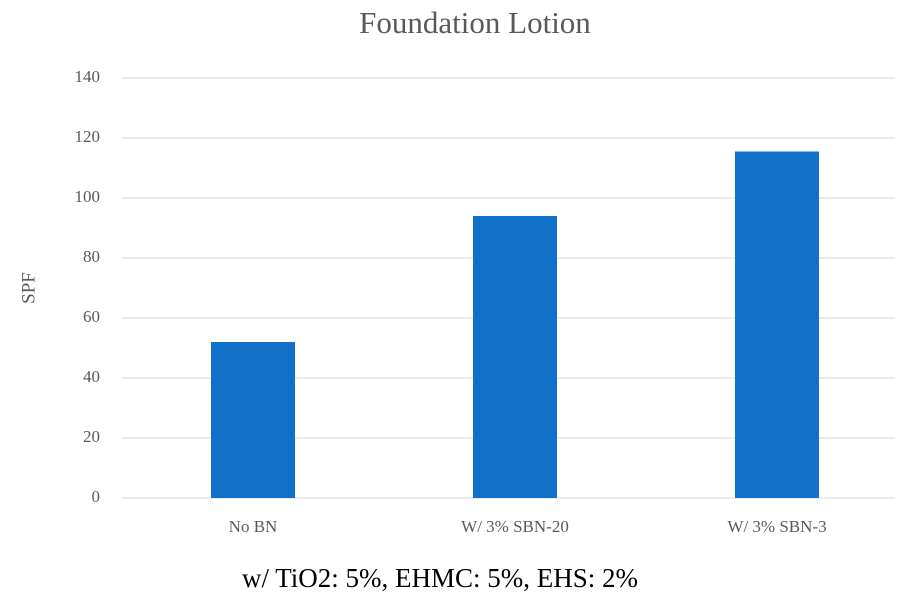 The width and height of the screenshot is (916, 605). I want to click on y-tick-label: 0, so click(96, 496).